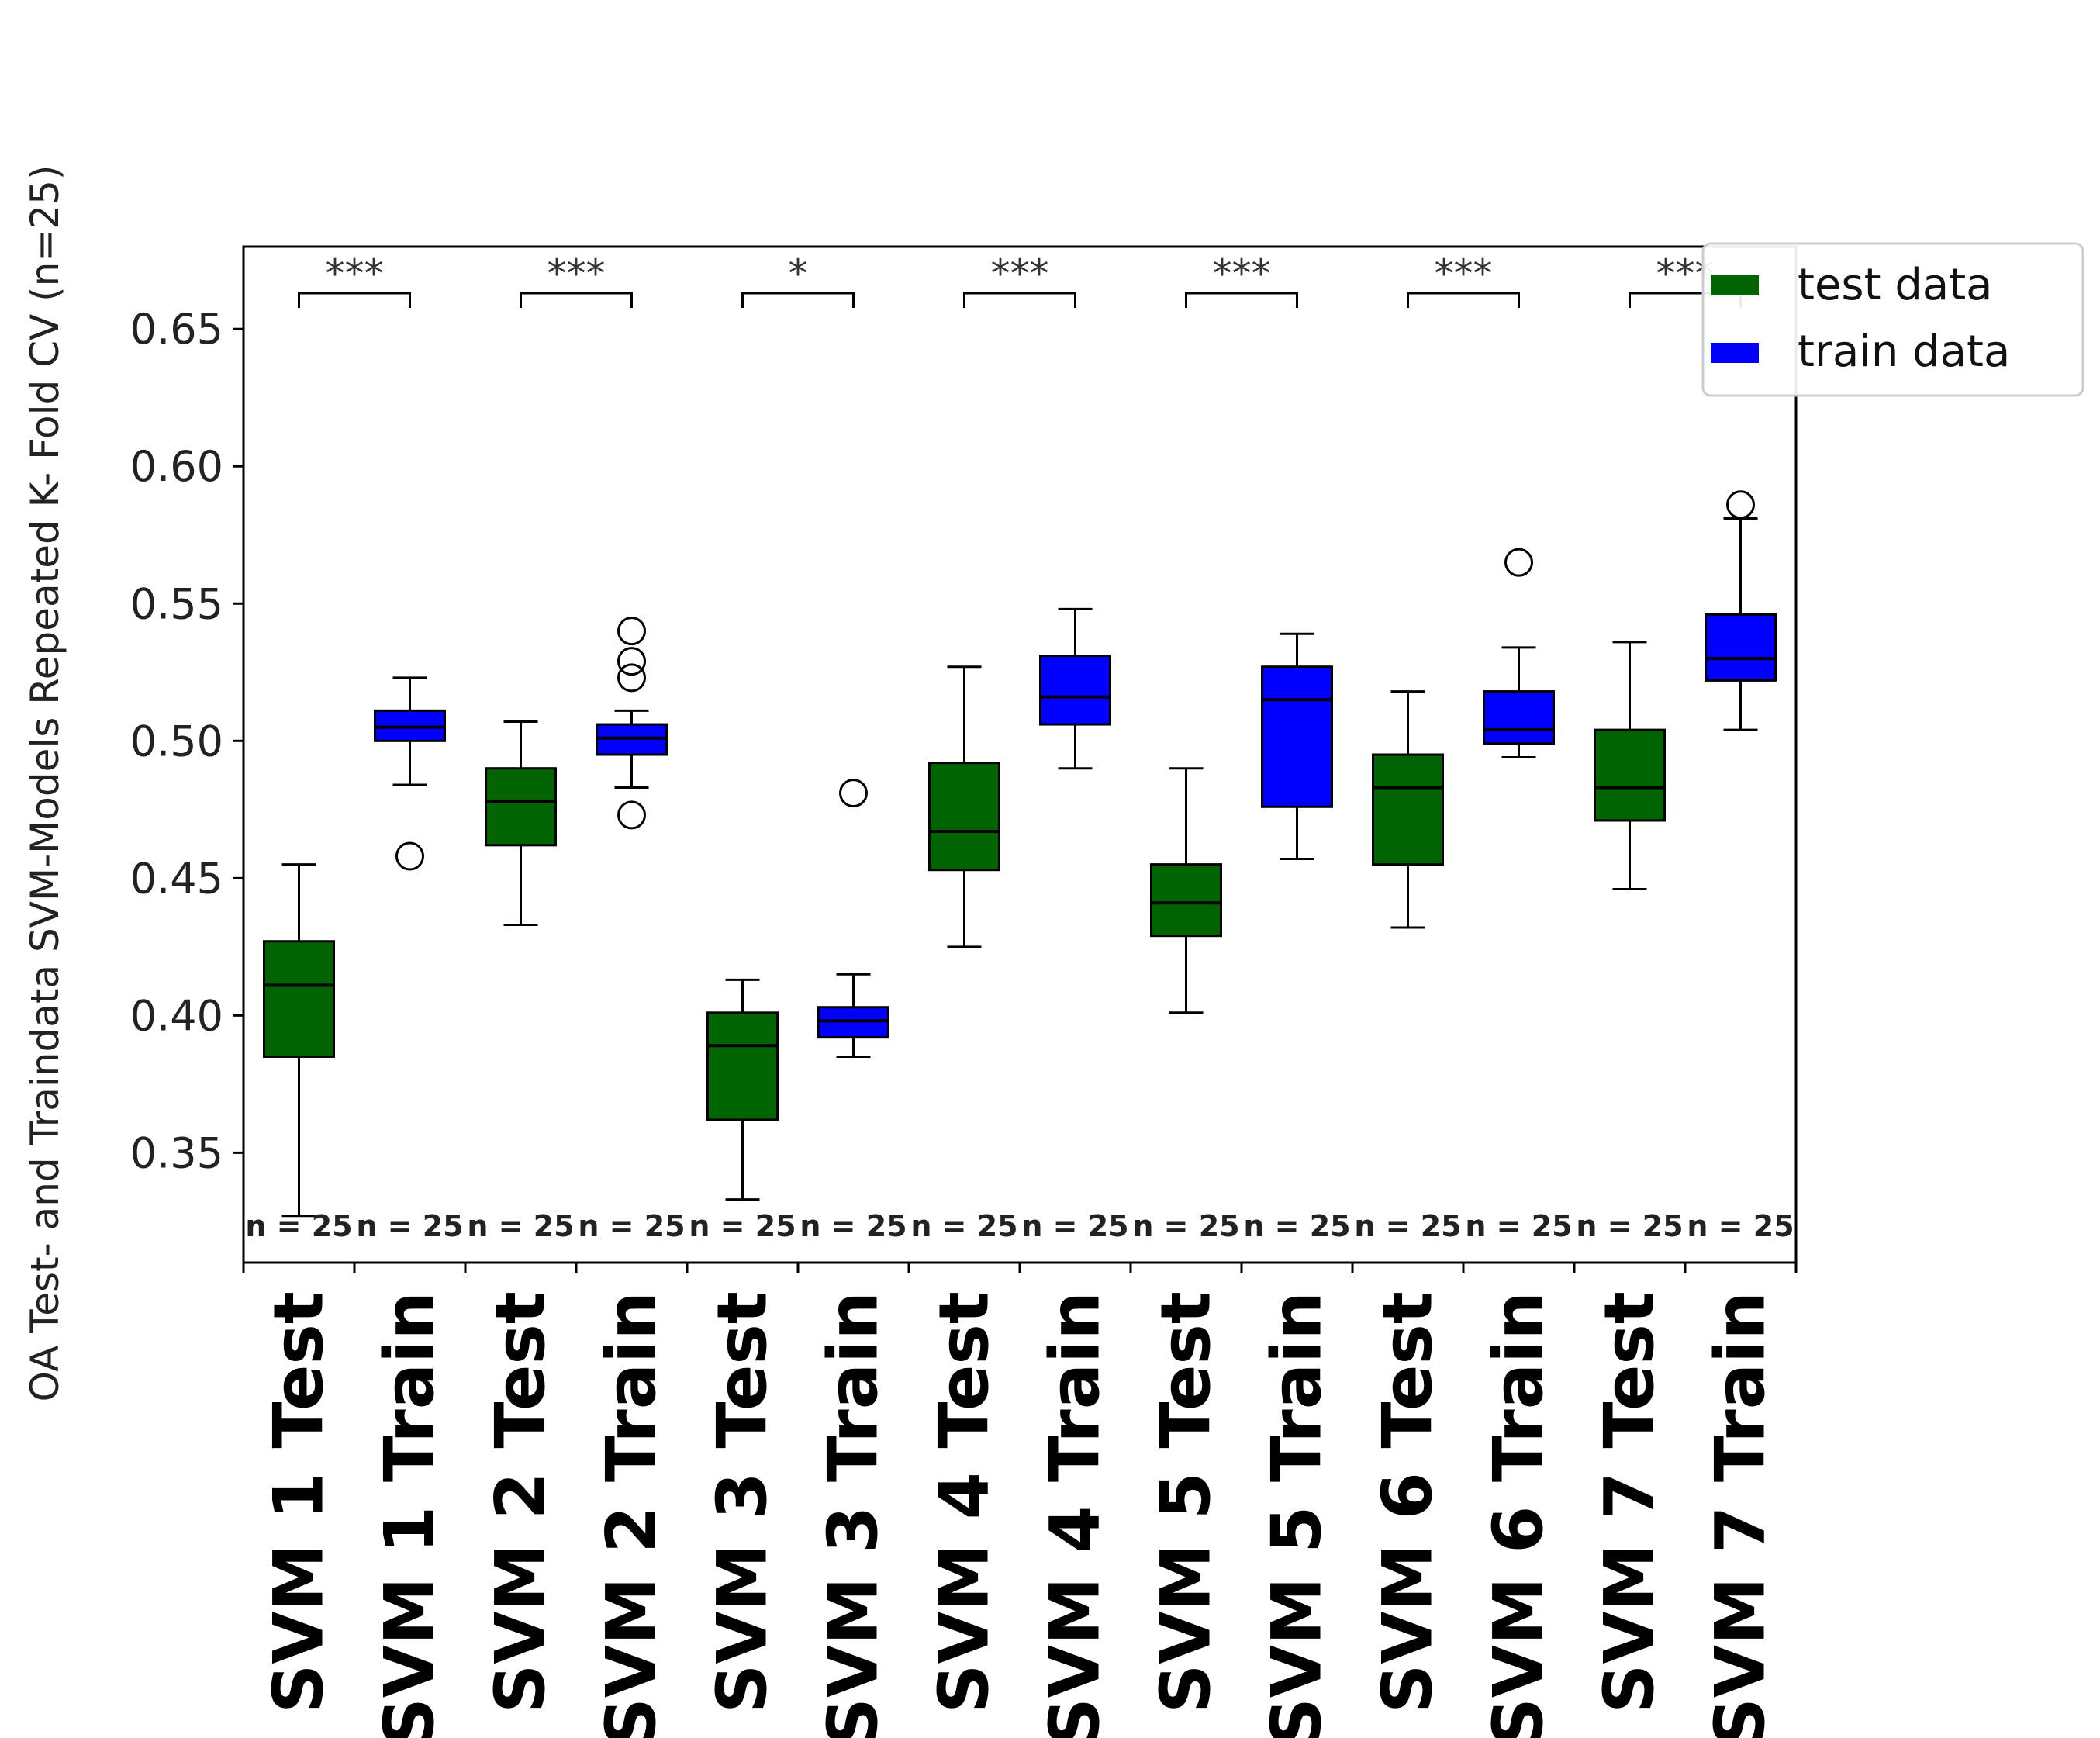 The height and width of the screenshot is (1738, 2100). Describe the element at coordinates (1741, 1514) in the screenshot. I see `x-tick-label: SVM 7 Train` at that location.